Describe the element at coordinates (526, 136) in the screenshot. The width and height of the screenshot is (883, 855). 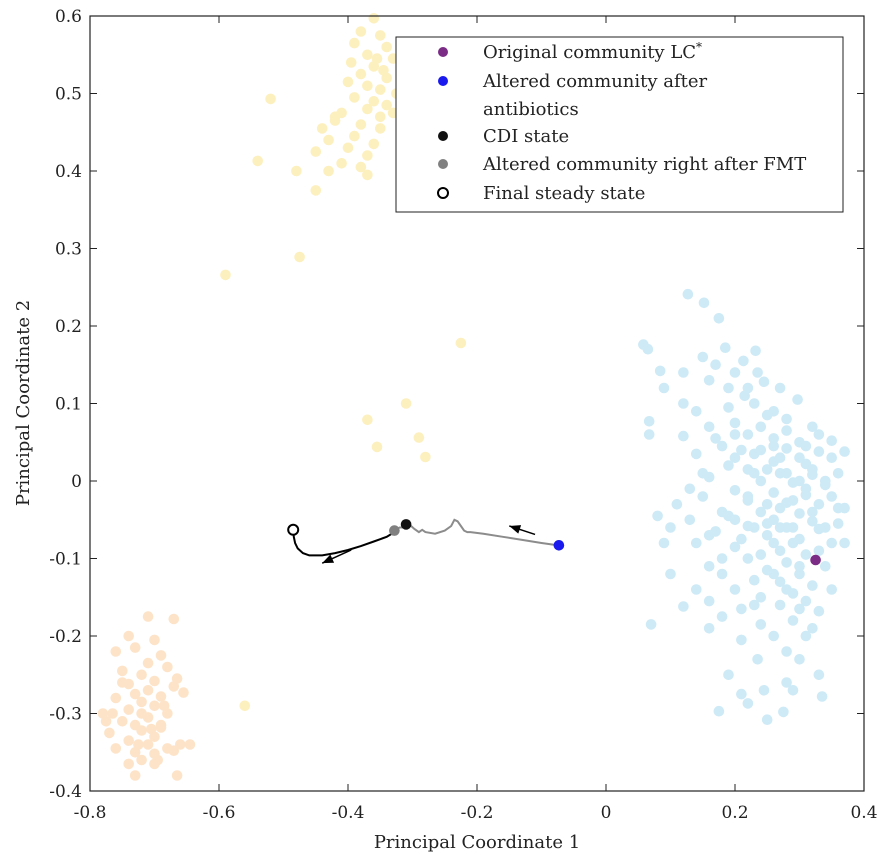
I see `legend-label: CDI state` at that location.